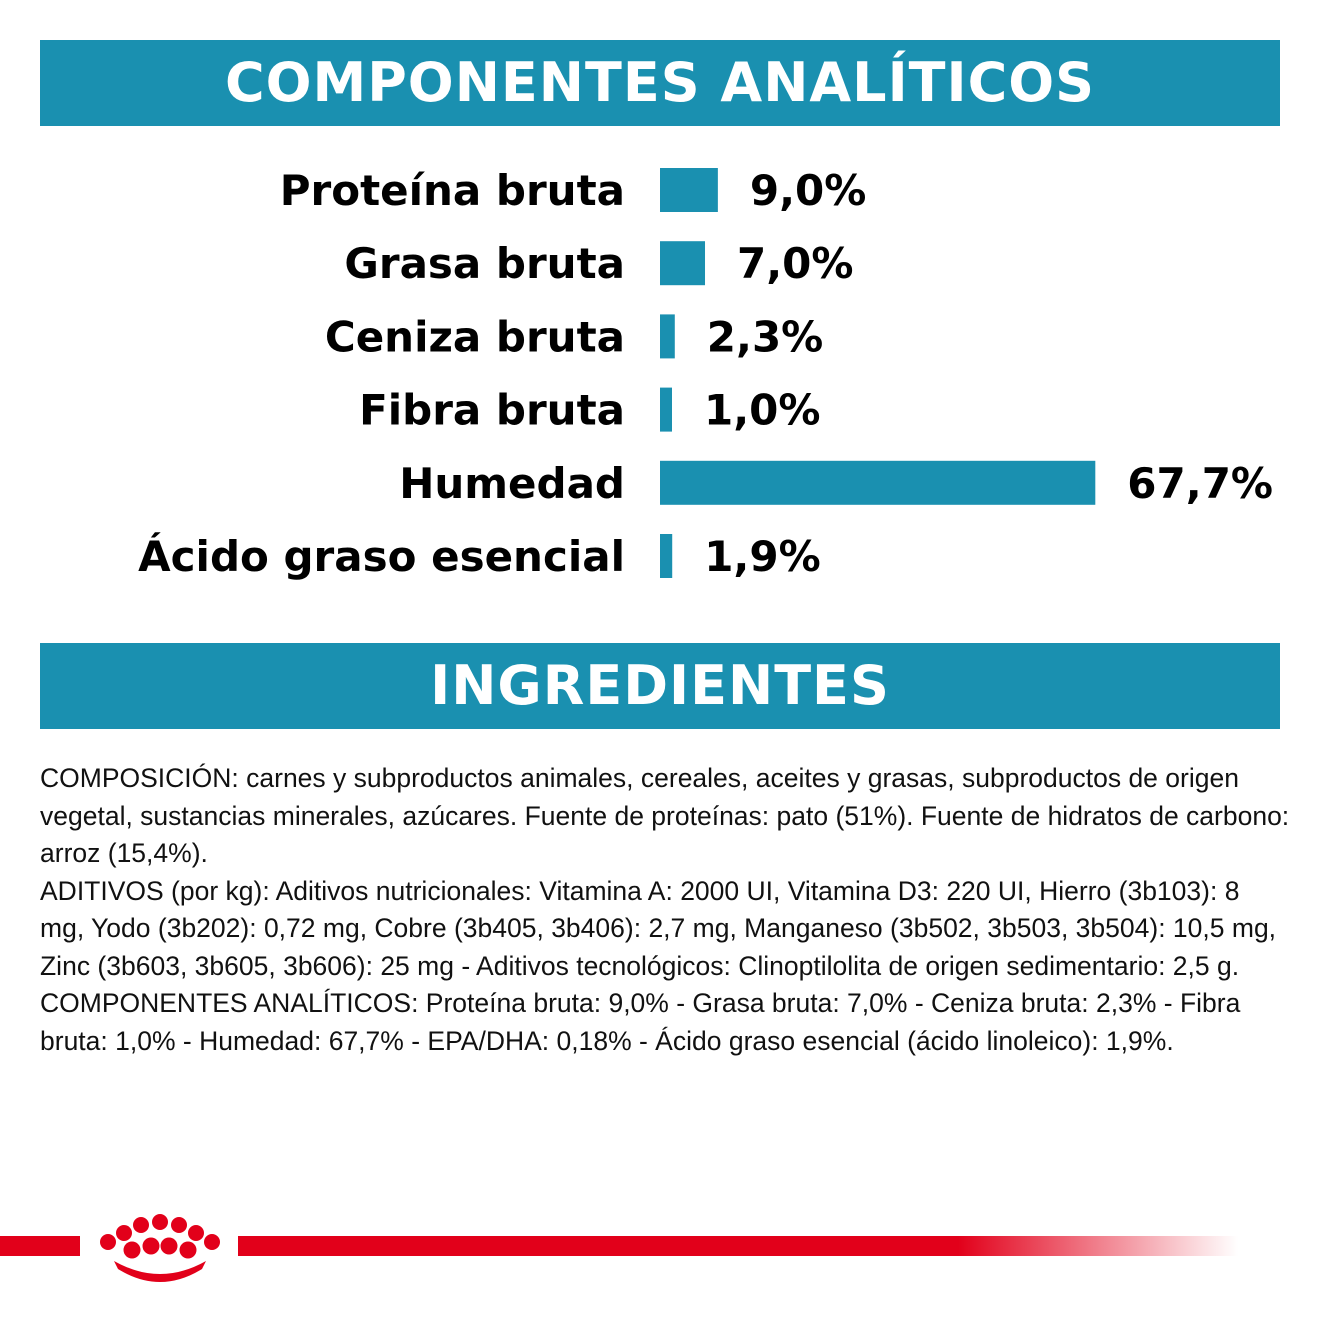  Describe the element at coordinates (381, 556) in the screenshot. I see `category-label: Ácido graso esencial` at that location.